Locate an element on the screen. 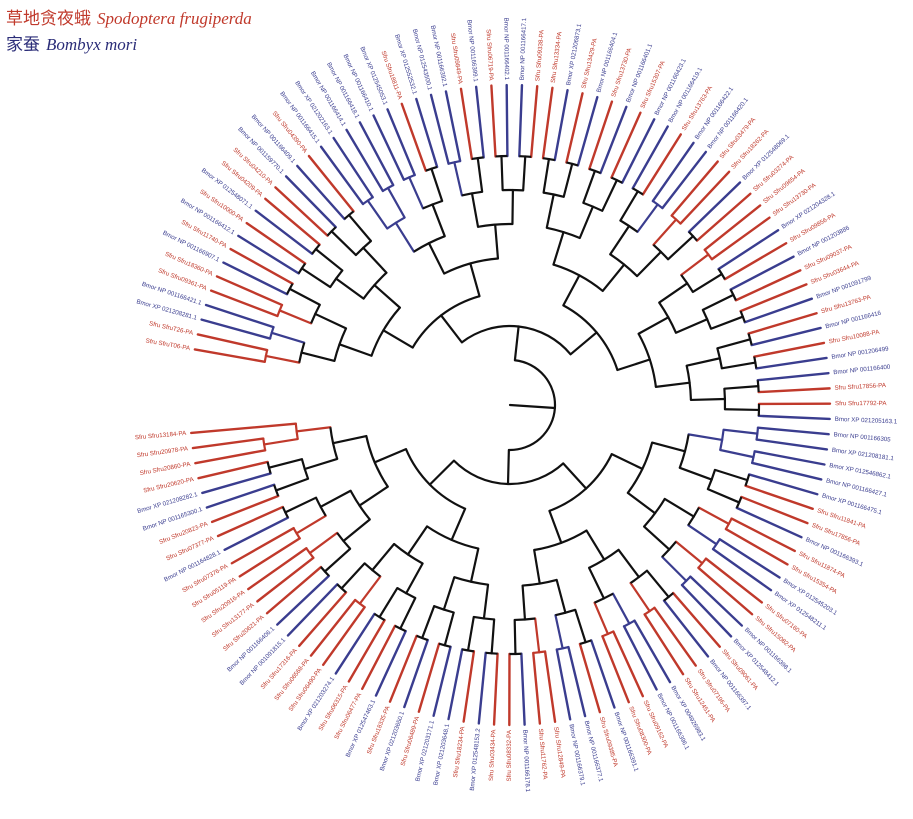 This screenshot has height=819, width=913. leaf-label: Sfru Sfru09338-PA is located at coordinates (539, 55).